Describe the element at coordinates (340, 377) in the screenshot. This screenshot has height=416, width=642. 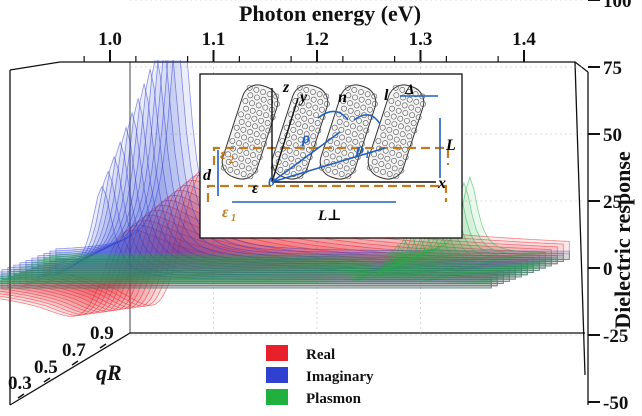
I see `legend-label-imaginary: Imaginary` at that location.